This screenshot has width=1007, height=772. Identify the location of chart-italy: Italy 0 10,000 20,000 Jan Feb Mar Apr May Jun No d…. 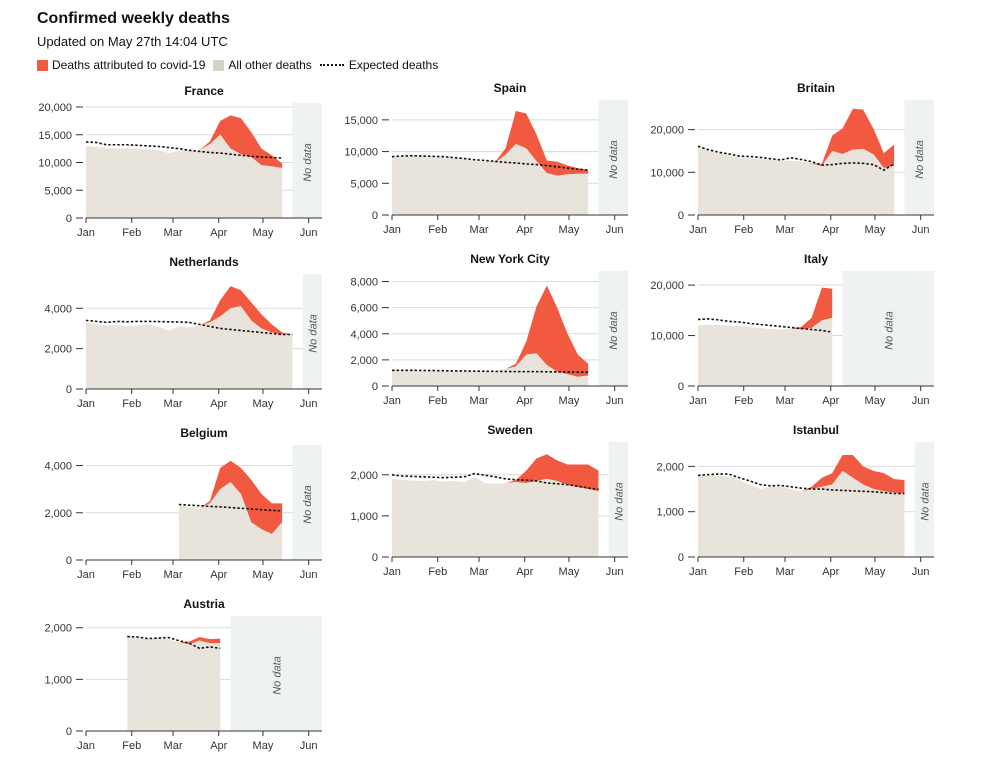
(792, 329).